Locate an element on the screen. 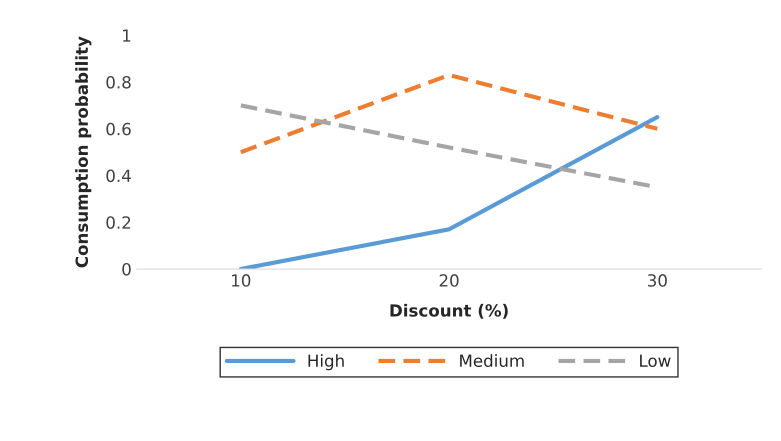 This screenshot has width=781, height=441. y-tick-label: 0.6 is located at coordinates (118, 129).